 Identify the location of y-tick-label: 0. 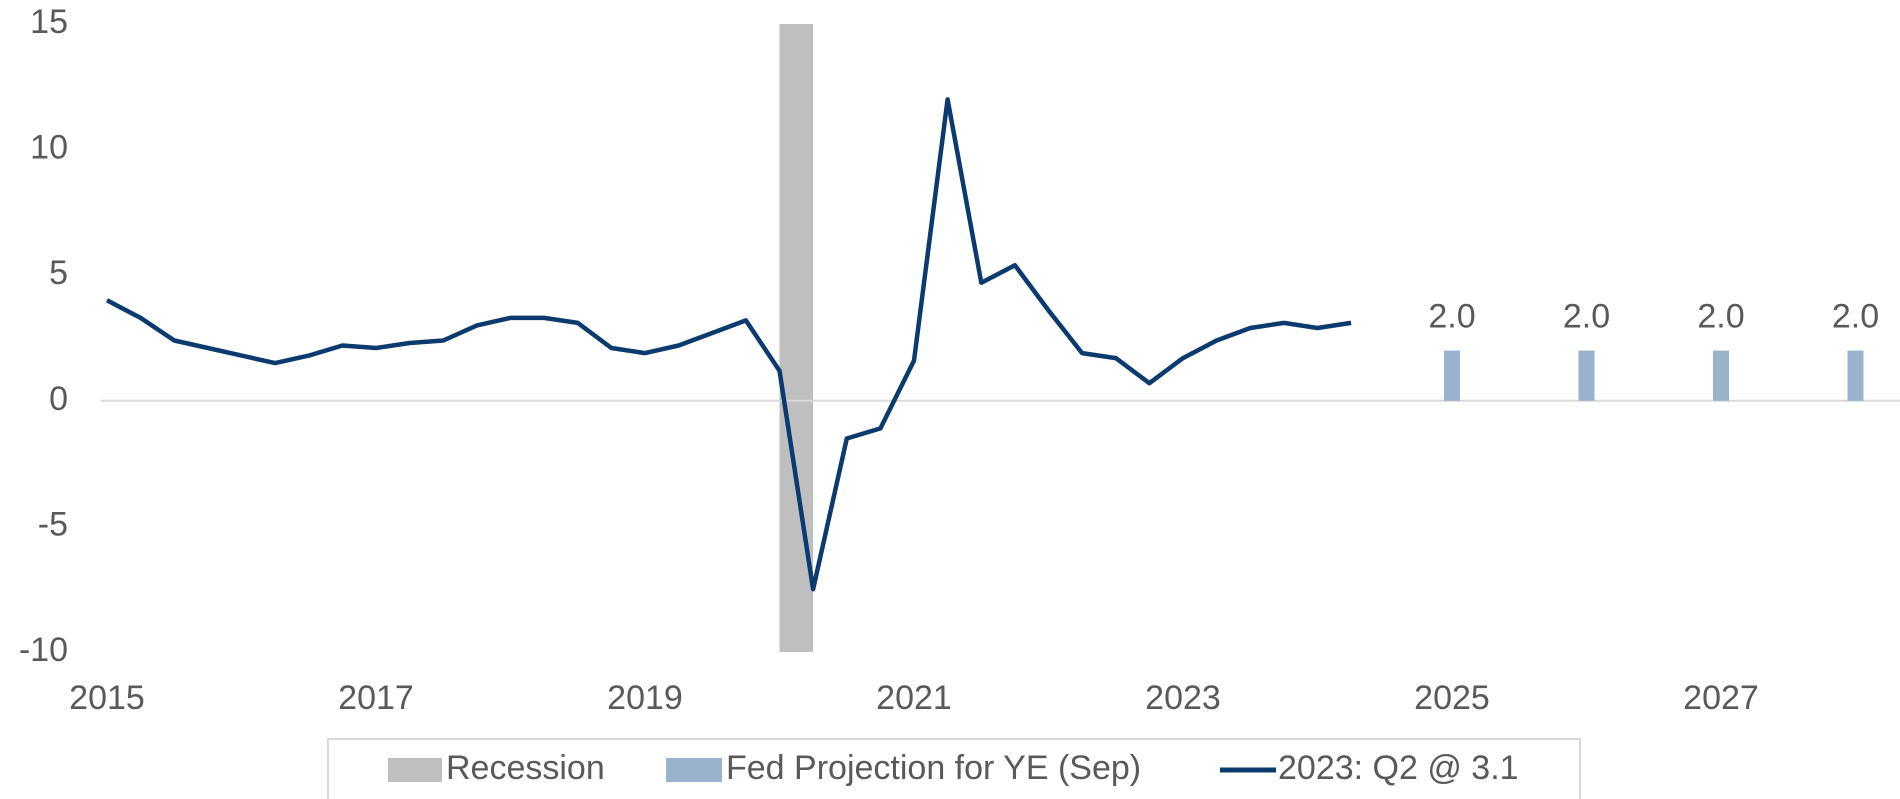
(58, 399).